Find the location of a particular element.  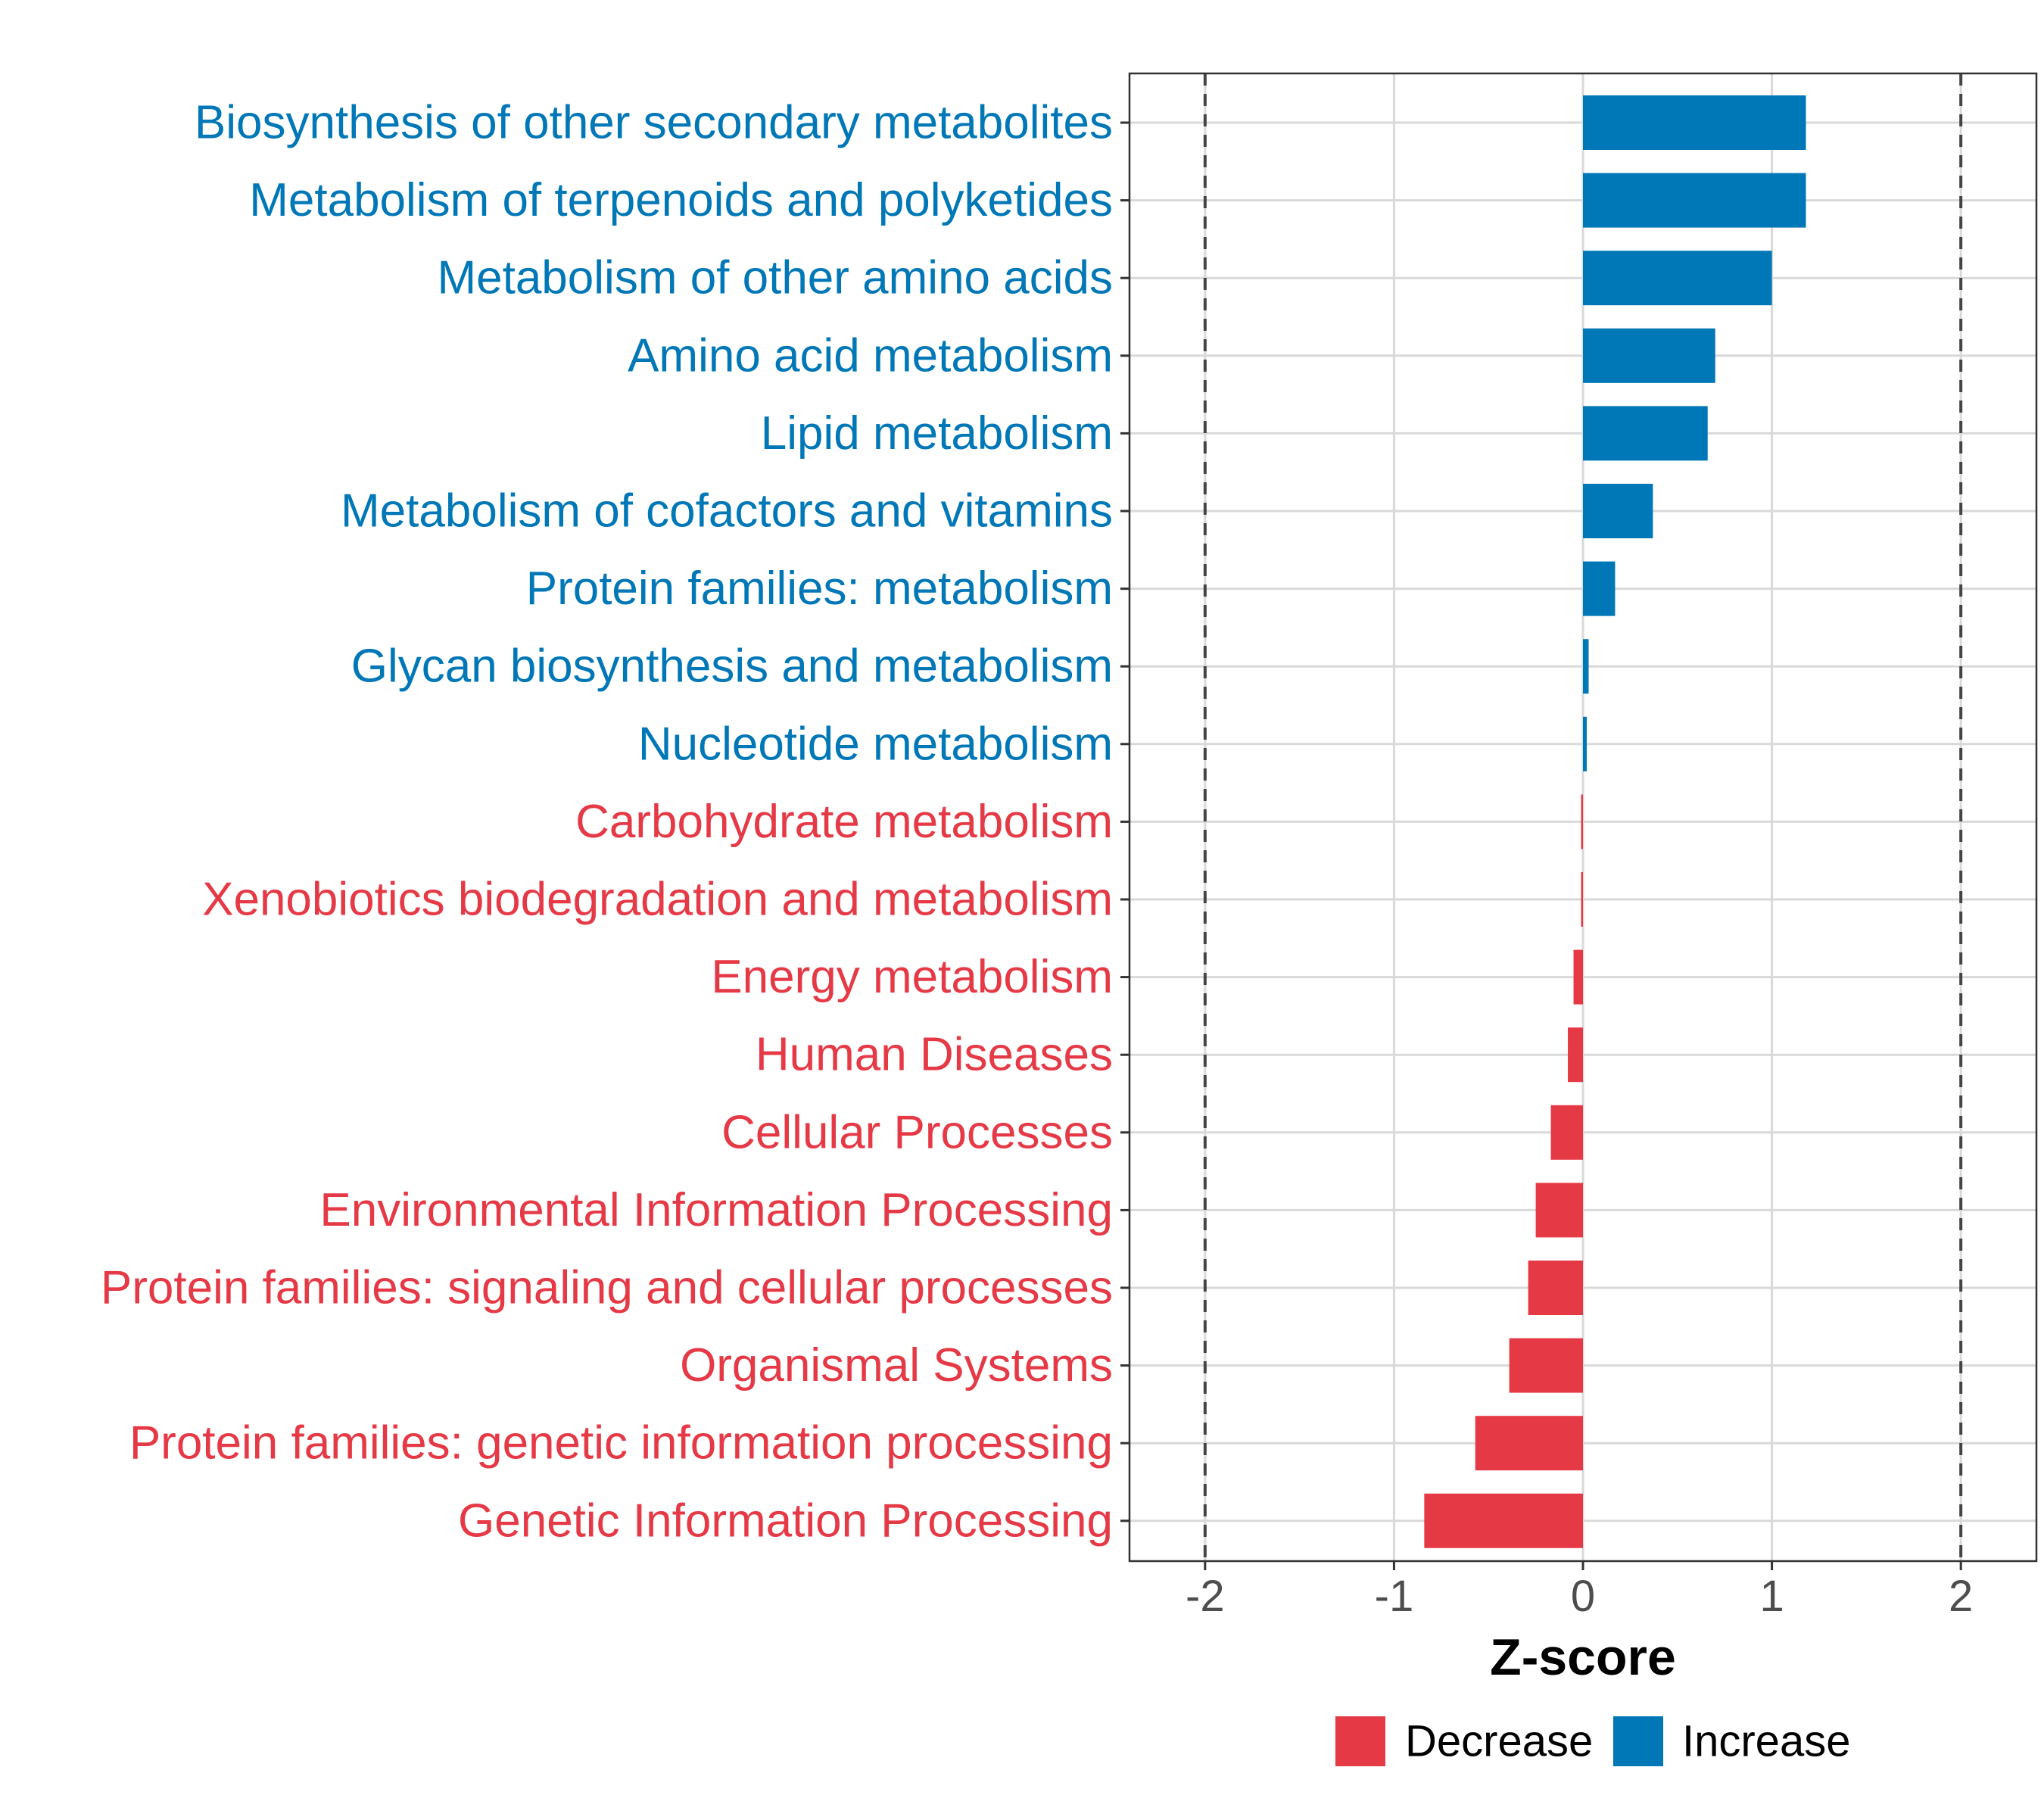

x-ticks: -2 -1 0 1 2 is located at coordinates (1579, 1591).